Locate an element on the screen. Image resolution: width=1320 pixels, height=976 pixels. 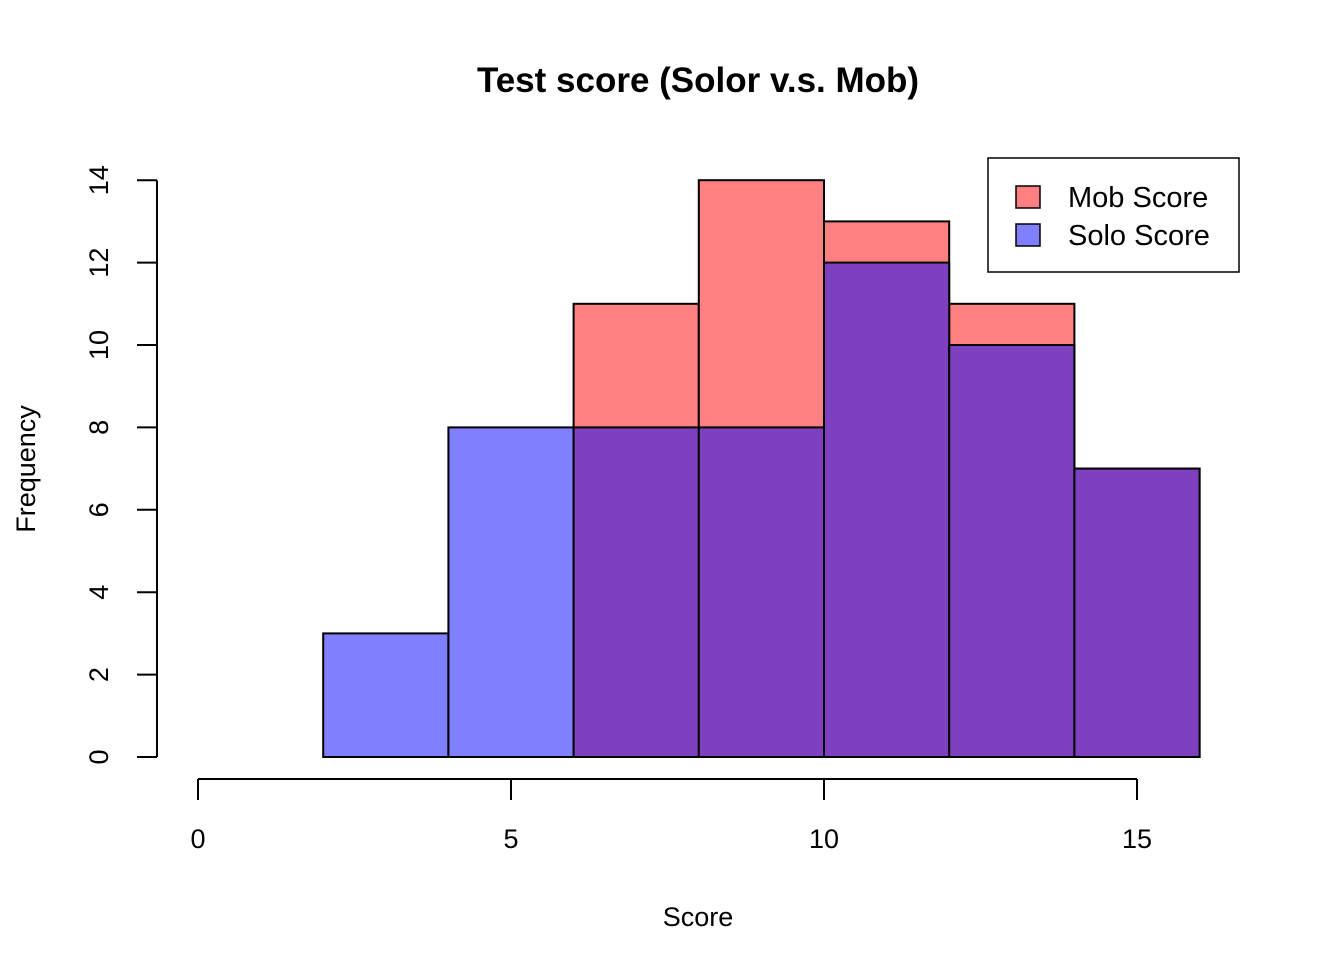
y-tick-label: 8 is located at coordinates (99, 427).